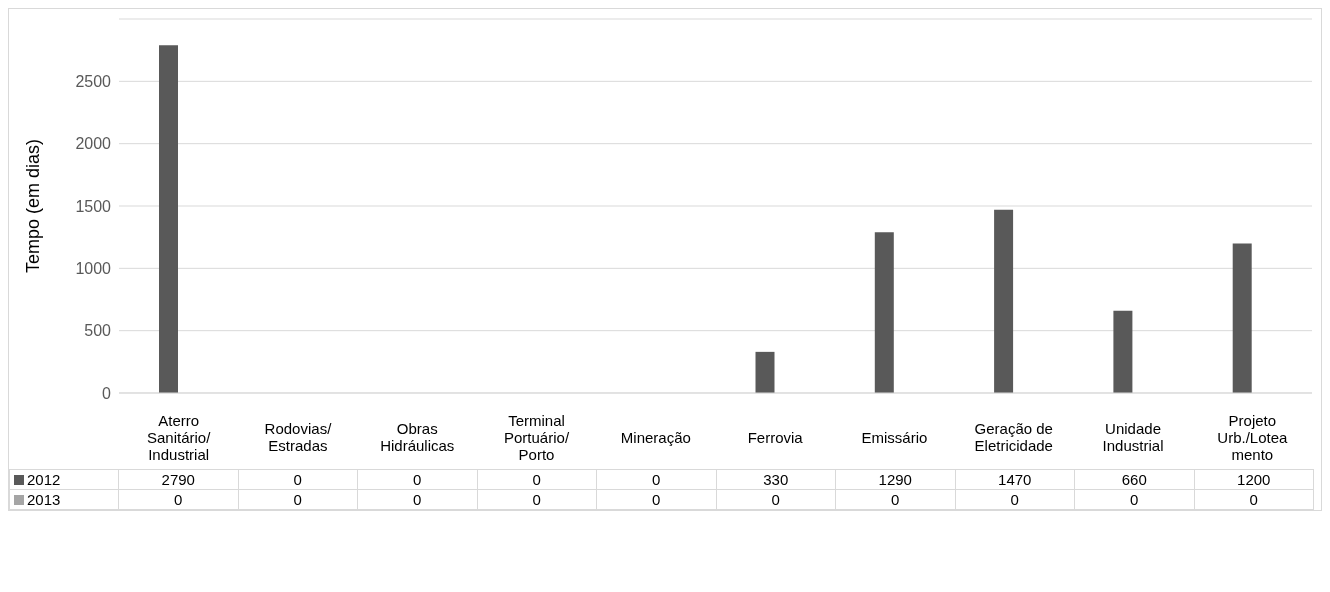 The width and height of the screenshot is (1330, 592). I want to click on data-label: 2790, so click(178, 479).